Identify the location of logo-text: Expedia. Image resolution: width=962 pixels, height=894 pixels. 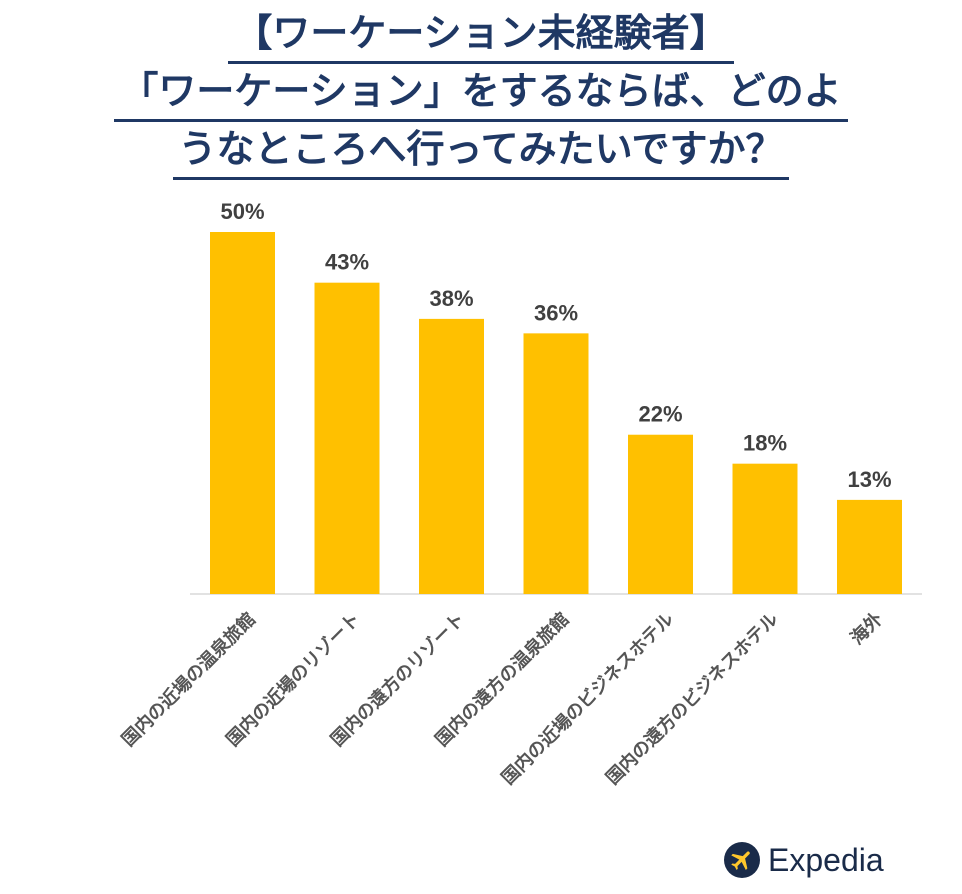
(826, 859).